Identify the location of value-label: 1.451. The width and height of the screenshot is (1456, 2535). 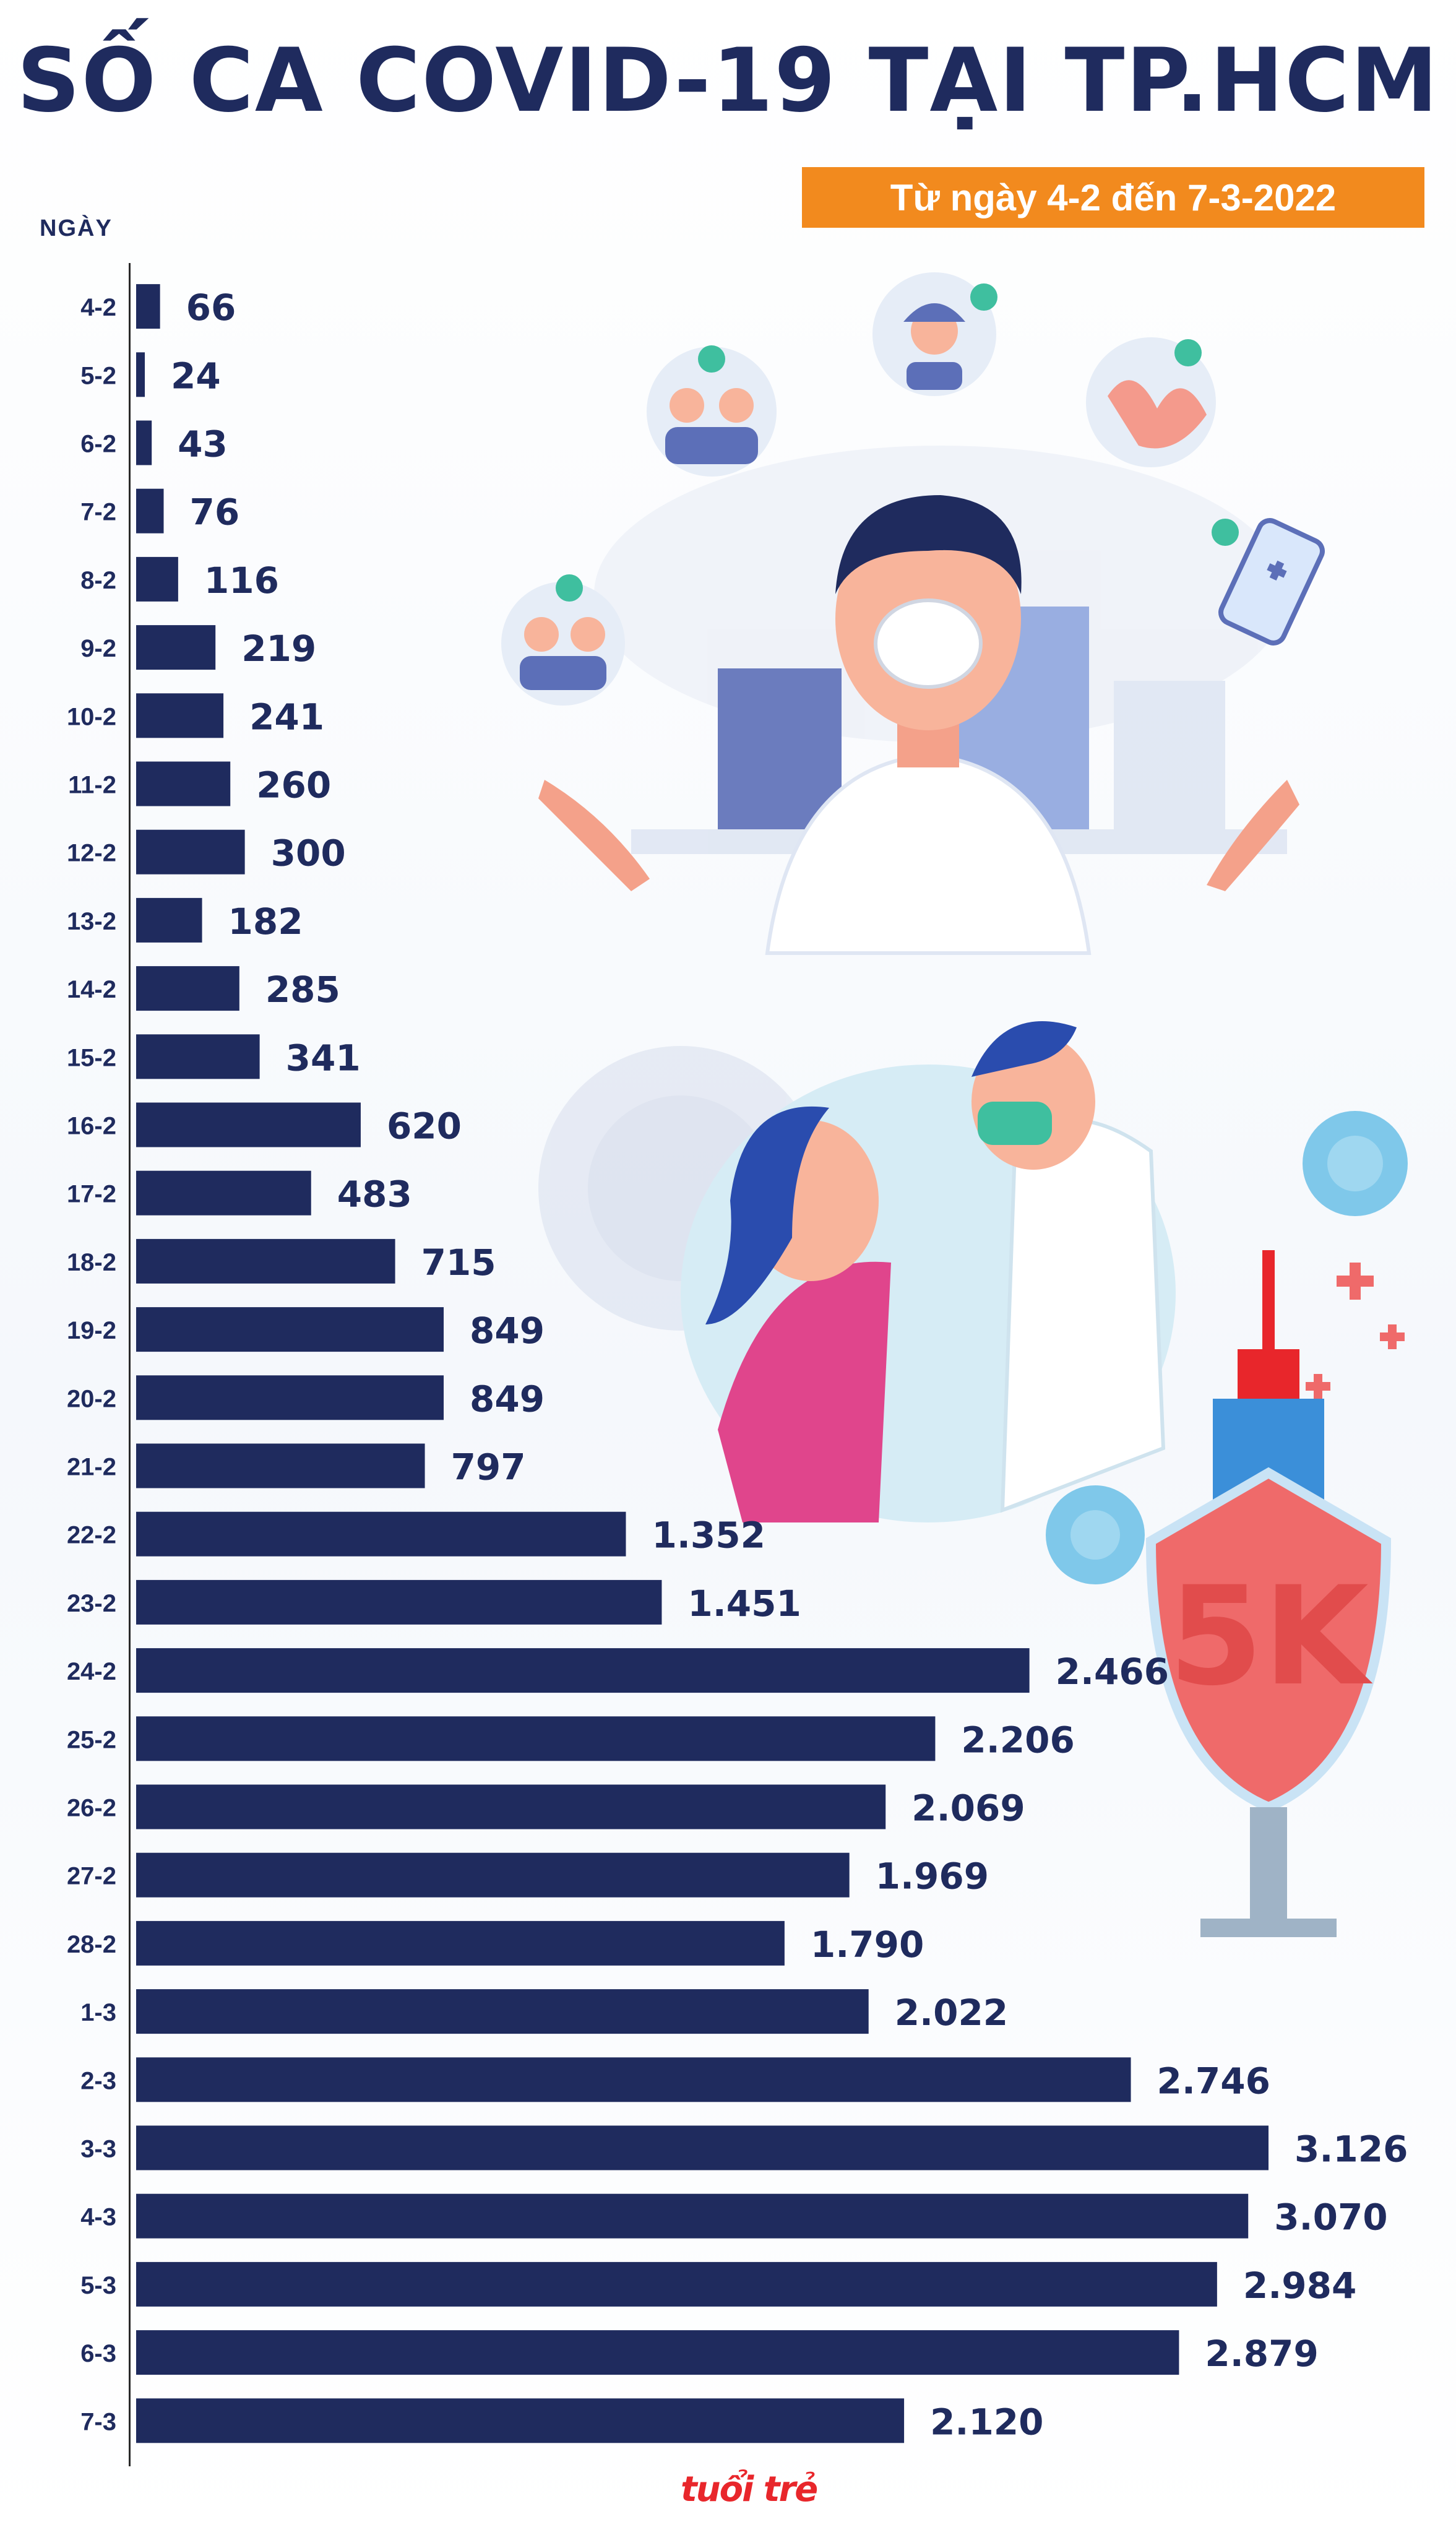
(744, 1604).